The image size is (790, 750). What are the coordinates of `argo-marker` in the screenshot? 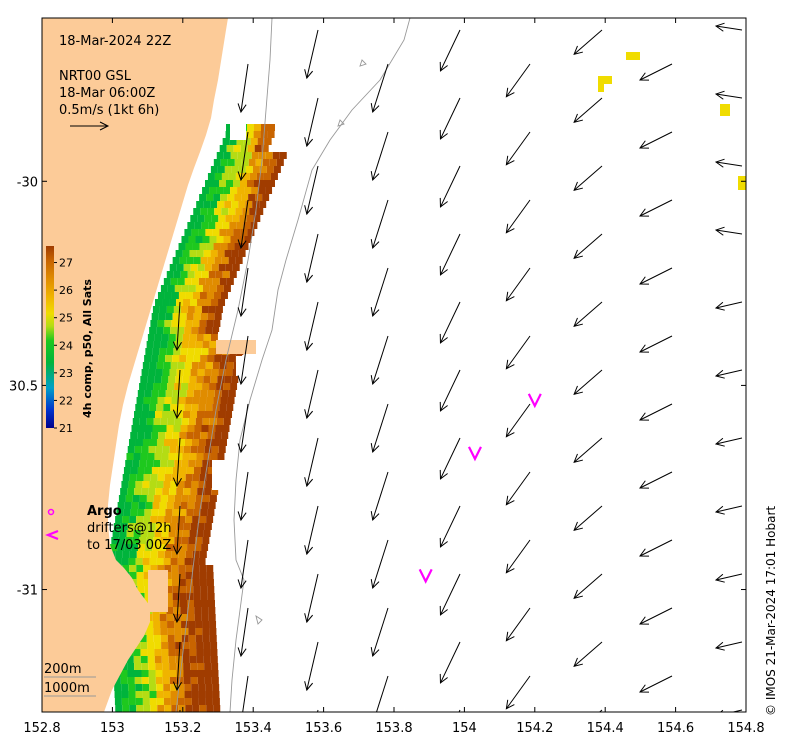 It's located at (474, 454).